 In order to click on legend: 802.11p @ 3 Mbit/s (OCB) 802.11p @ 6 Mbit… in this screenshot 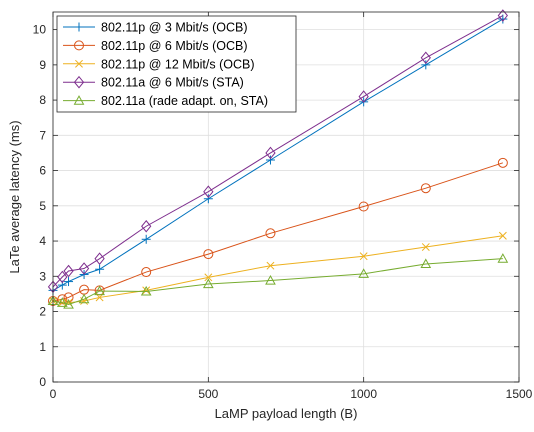, I will do `click(176, 64)`.